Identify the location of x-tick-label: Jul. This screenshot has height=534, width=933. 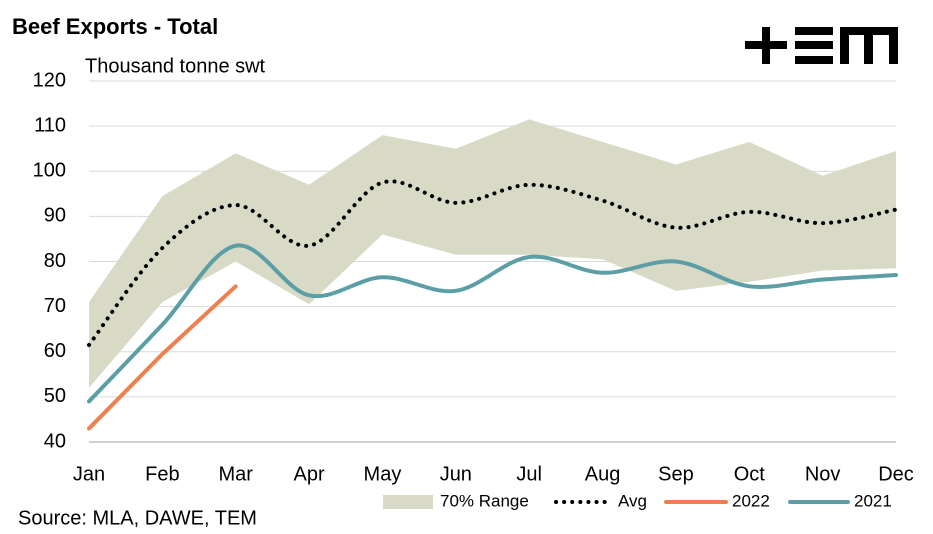
(529, 474).